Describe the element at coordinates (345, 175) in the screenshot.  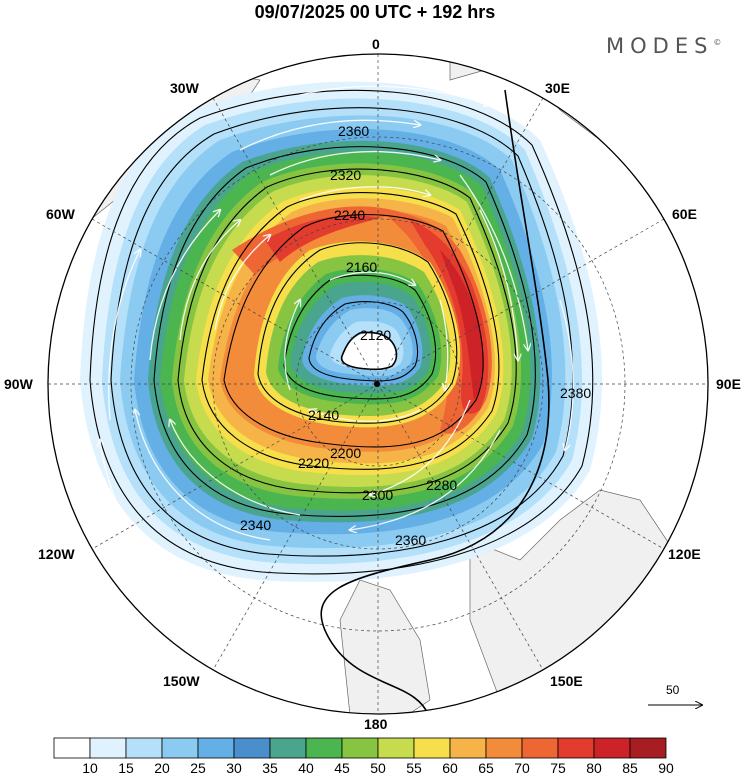
I see `contour-label: 2320` at that location.